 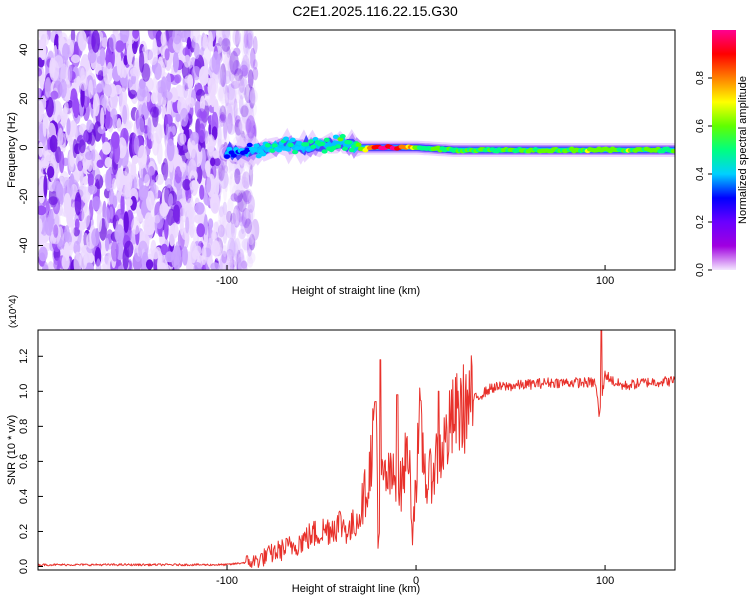 What do you see at coordinates (24, 461) in the screenshot?
I see `snr-ytick-label: 0.6` at bounding box center [24, 461].